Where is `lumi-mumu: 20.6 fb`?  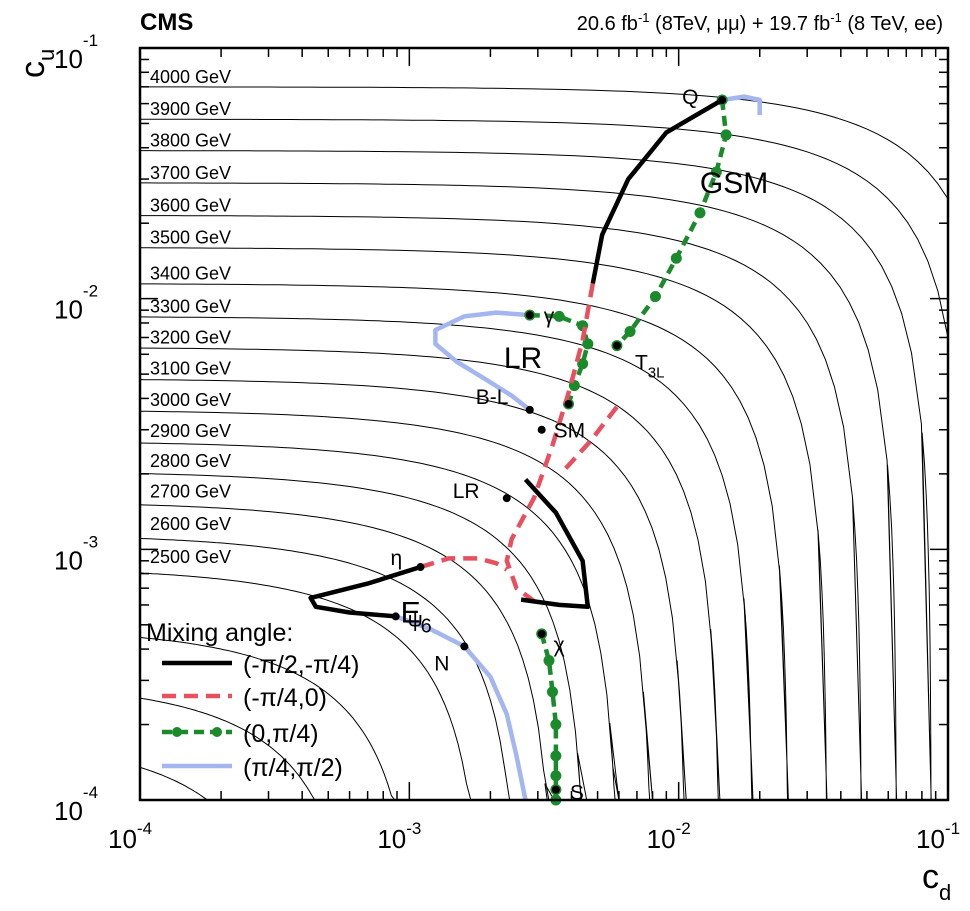 lumi-mumu: 20.6 fb is located at coordinates (607, 24).